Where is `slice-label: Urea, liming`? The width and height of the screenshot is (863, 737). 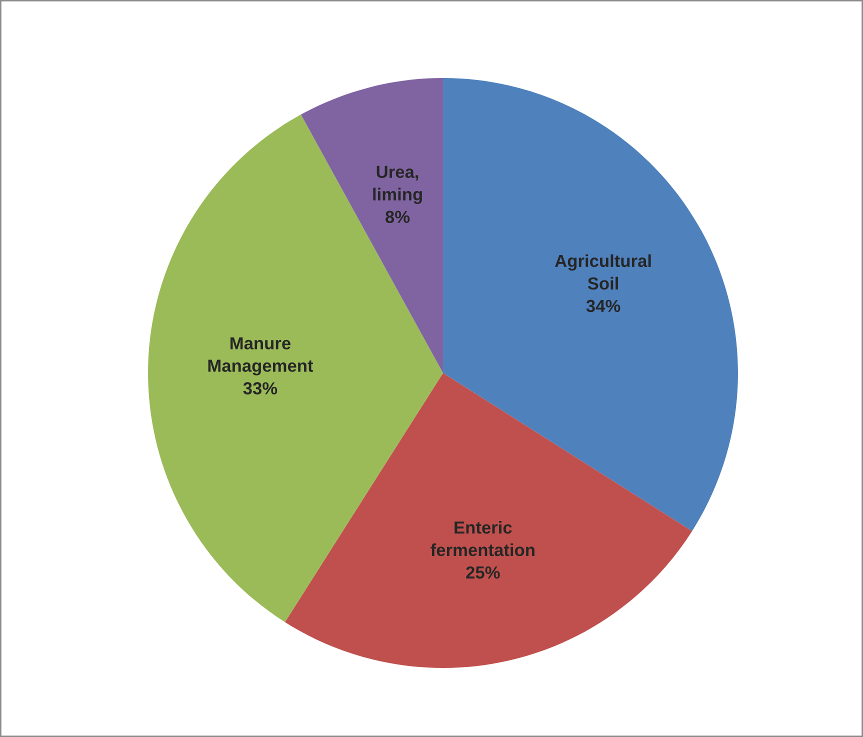
slice-label: Urea, liming is located at coordinates (397, 185).